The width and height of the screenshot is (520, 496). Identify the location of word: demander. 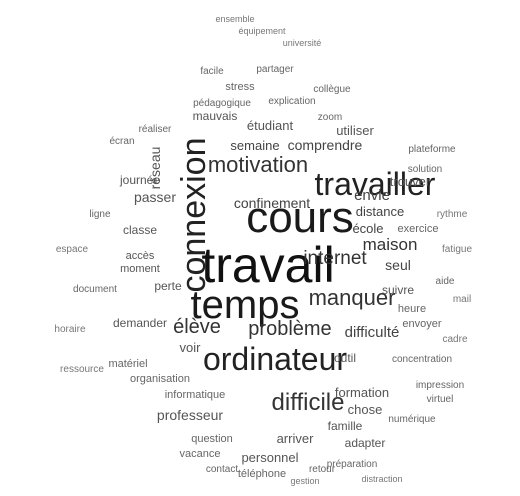
(140, 323).